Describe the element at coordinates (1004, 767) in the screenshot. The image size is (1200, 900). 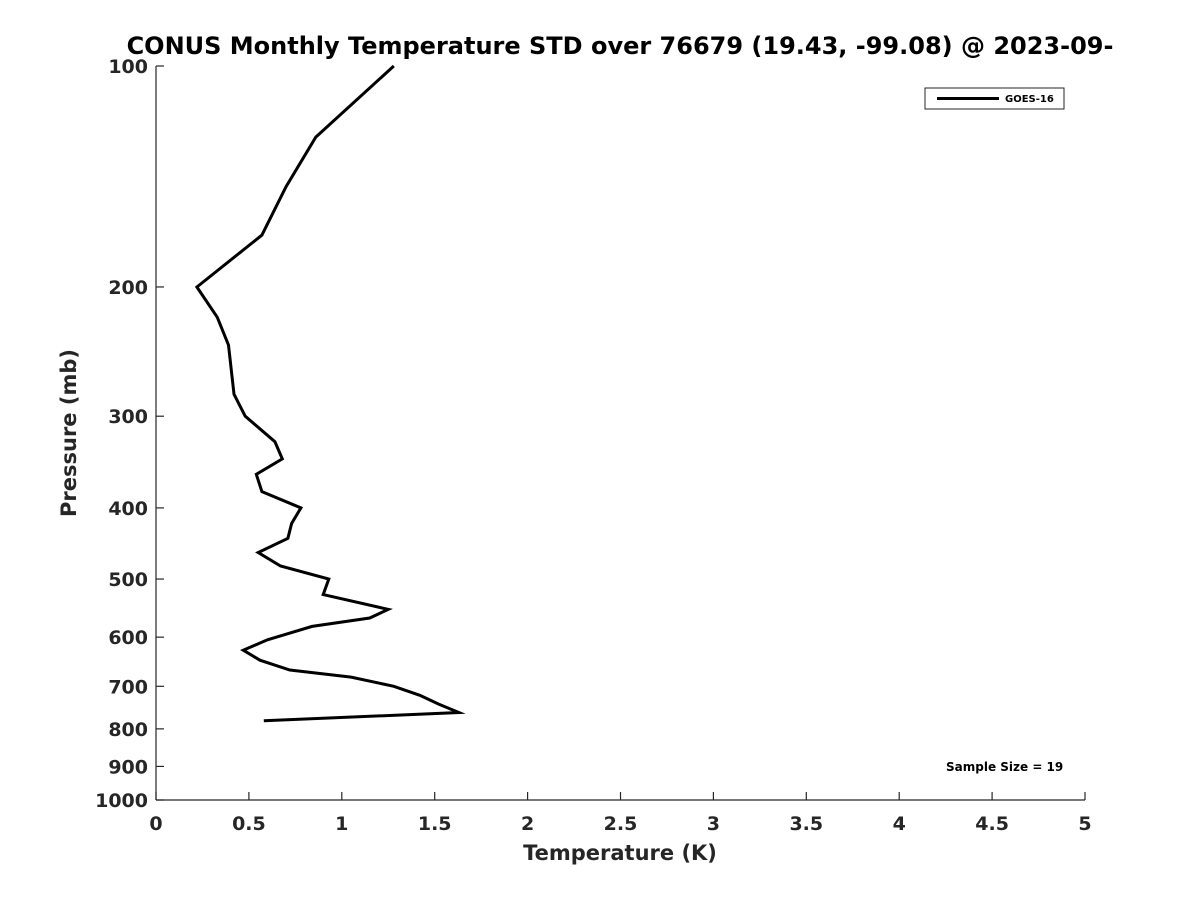
I see `sample-size-annotation: Sample Size = 19` at that location.